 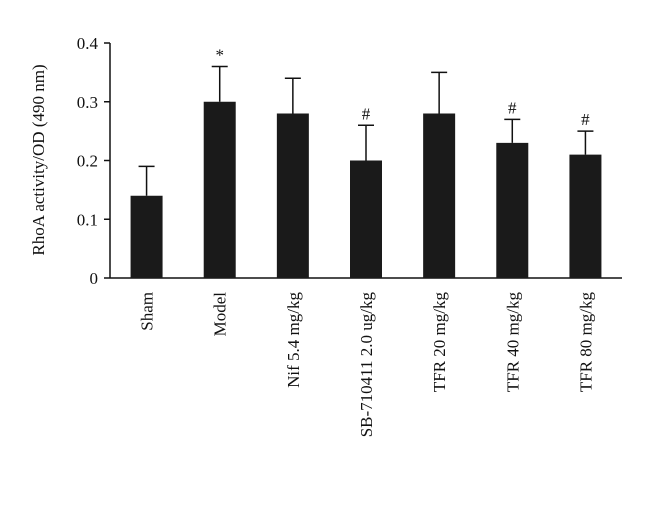 What do you see at coordinates (585, 342) in the screenshot?
I see `x-tick-label: TFR 80 mg/kg` at bounding box center [585, 342].